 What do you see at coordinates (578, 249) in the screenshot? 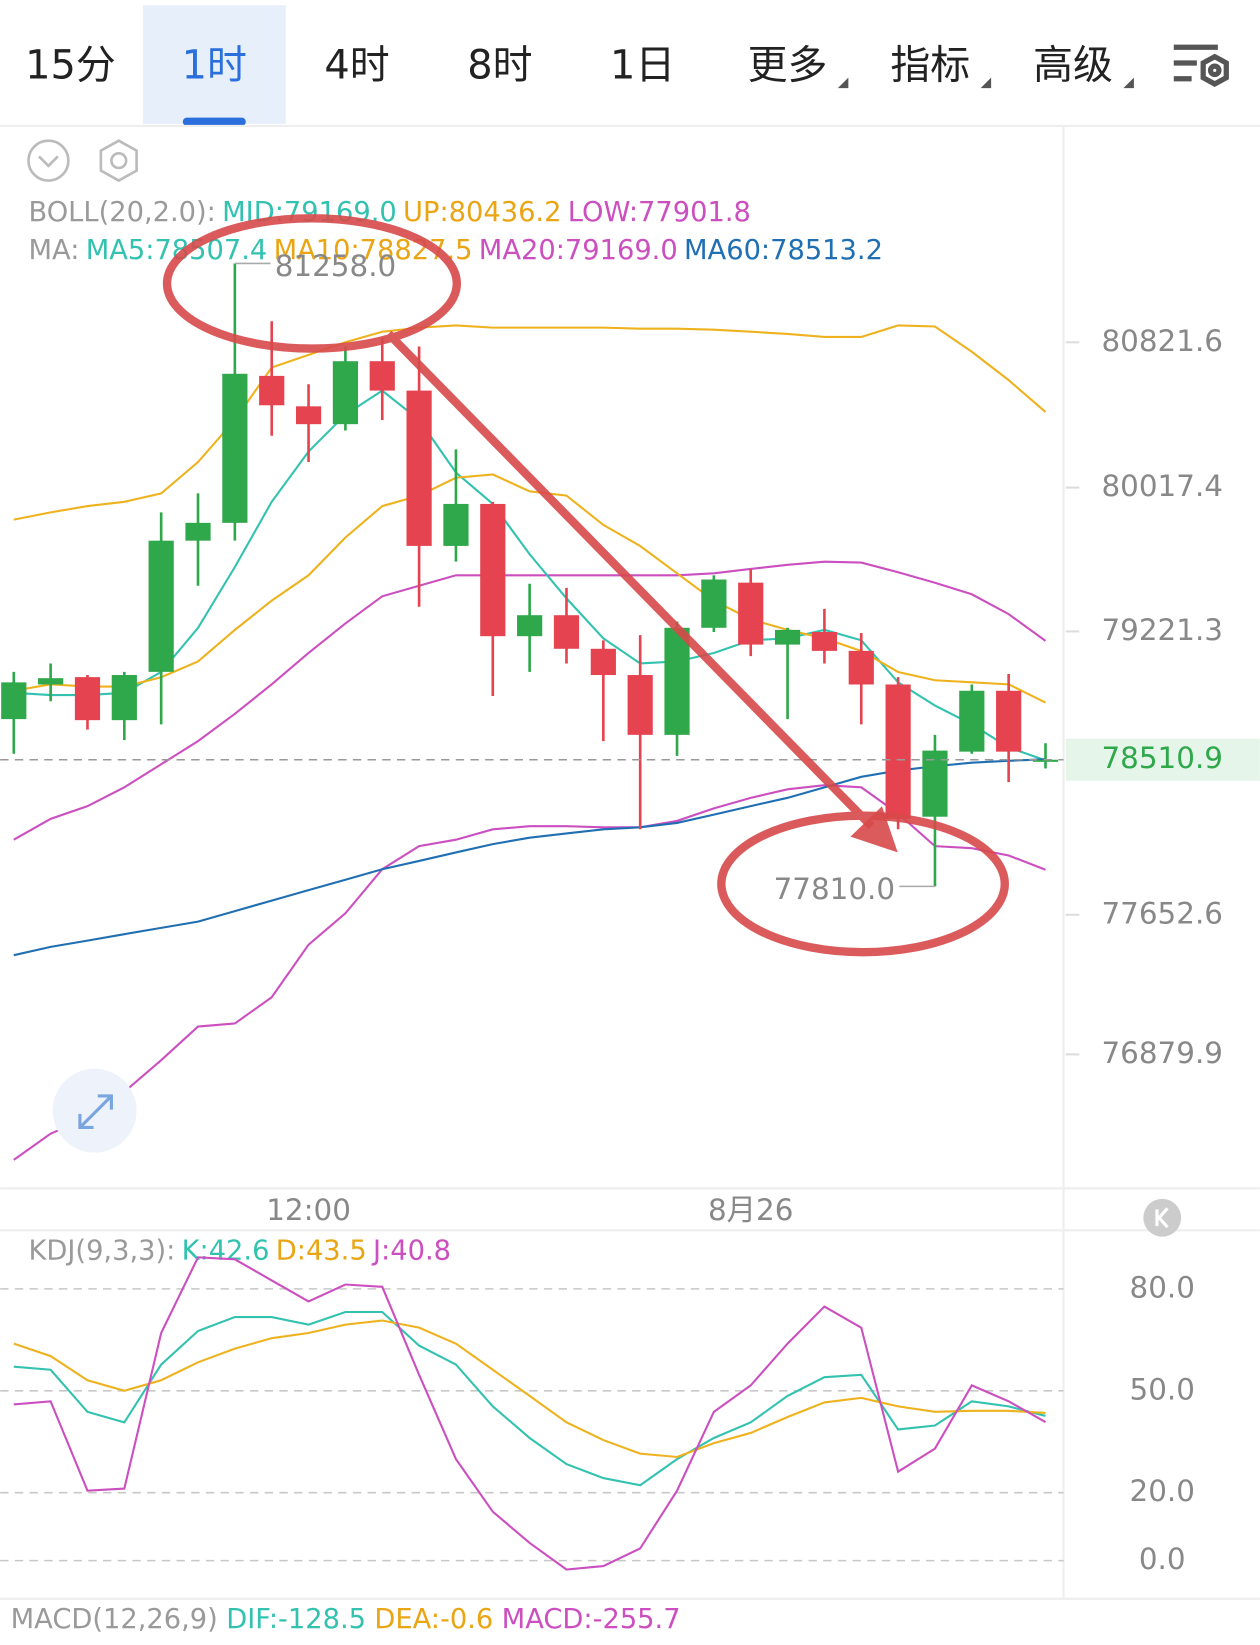
I see `legend-entry: MA20:79169.0` at bounding box center [578, 249].